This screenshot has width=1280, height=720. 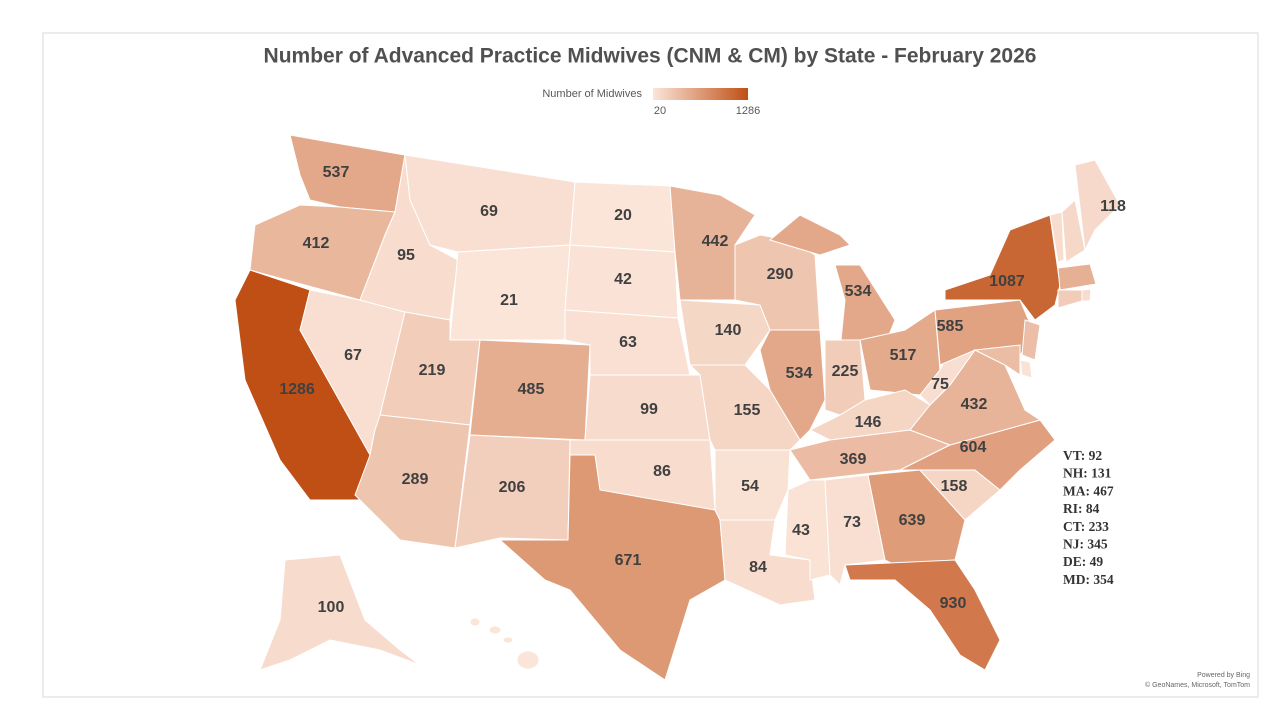 I want to click on state-value: 95, so click(x=406, y=255).